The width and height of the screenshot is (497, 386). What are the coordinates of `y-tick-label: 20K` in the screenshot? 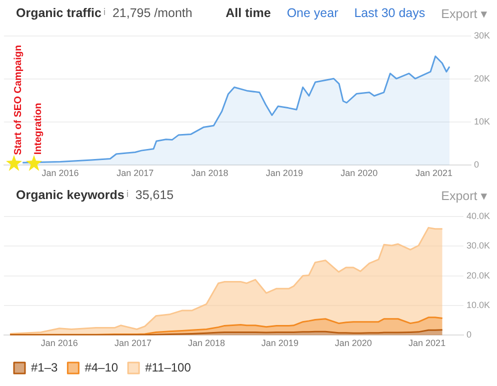 It's located at (482, 79).